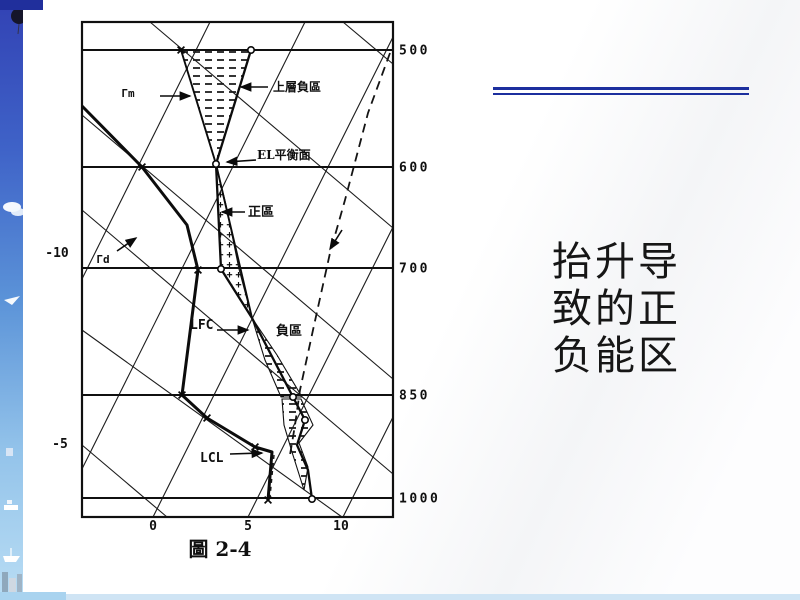  Describe the element at coordinates (419, 499) in the screenshot. I see `pressure-label: 1000` at that location.